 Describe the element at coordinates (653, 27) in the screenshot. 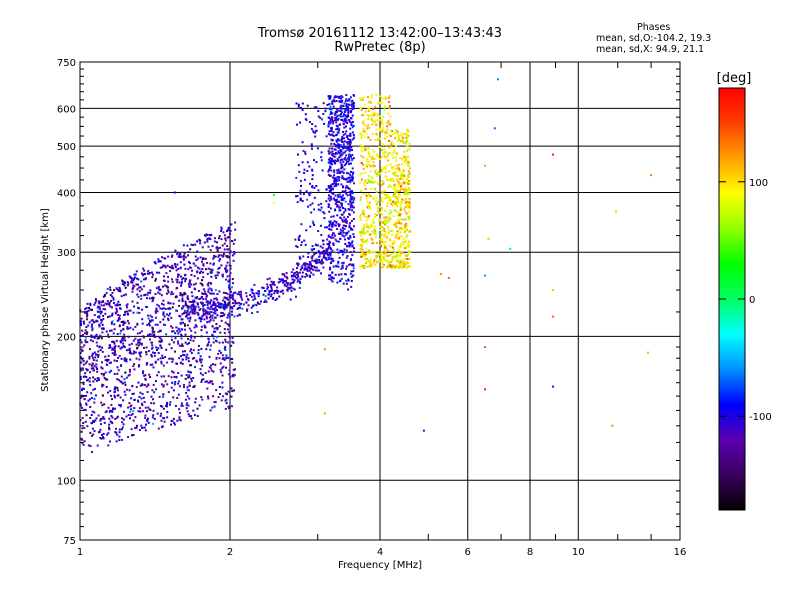

I see `phase-stats-heading: Phases` at that location.